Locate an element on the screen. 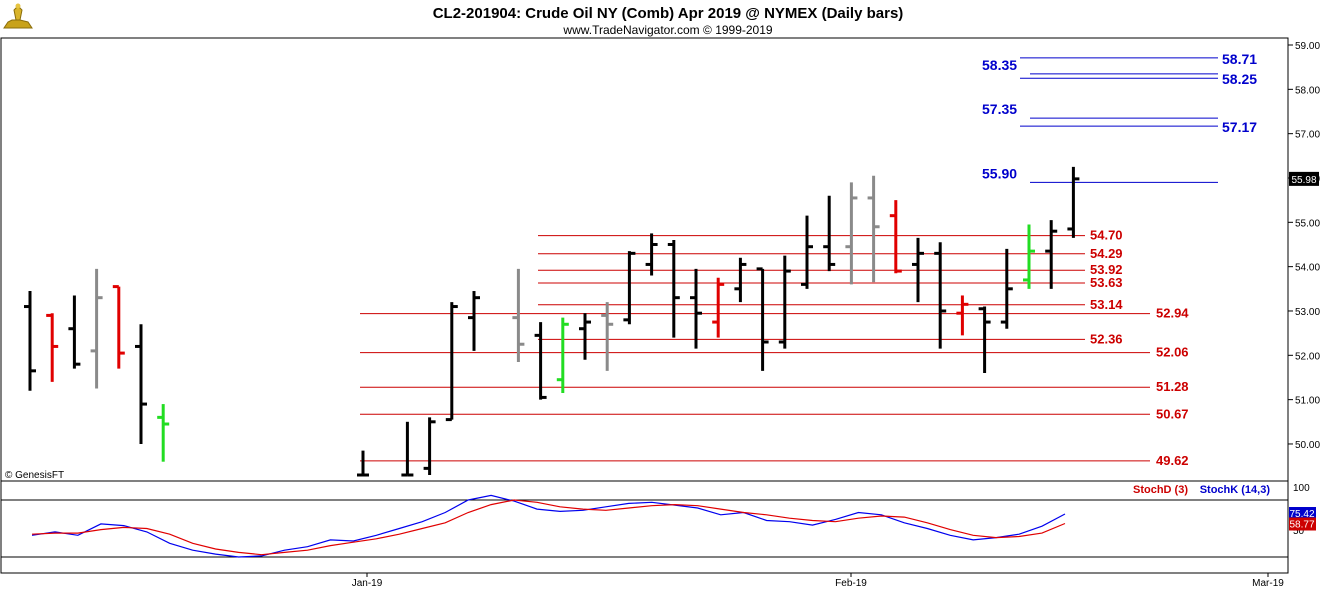 This screenshot has height=591, width=1336. stoch-tick-label: 100 is located at coordinates (1301, 488).